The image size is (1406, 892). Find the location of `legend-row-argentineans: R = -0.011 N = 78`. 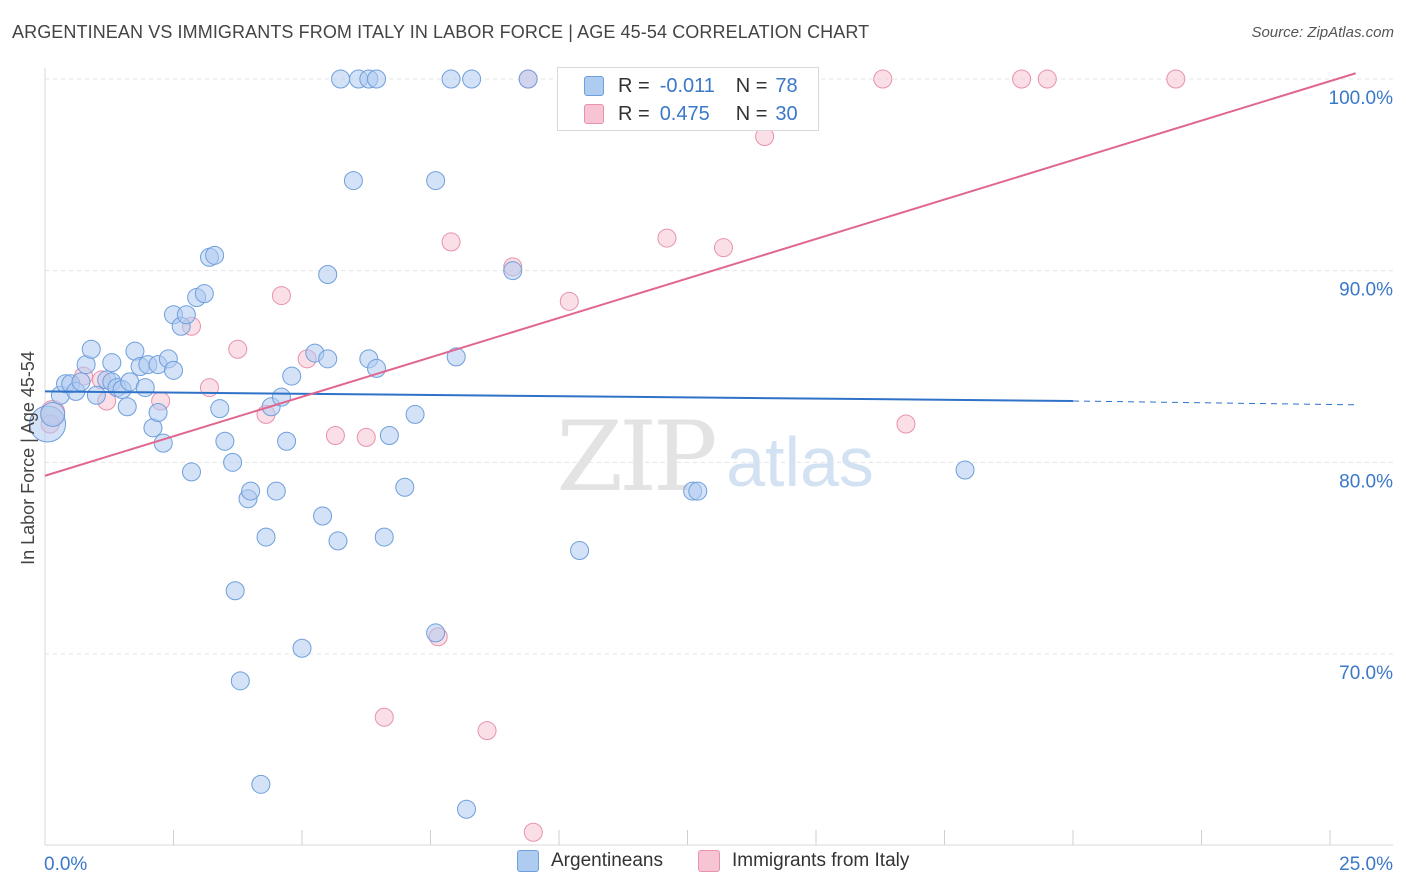

legend-row-argentineans: R = -0.011 N = 78 is located at coordinates (691, 86).